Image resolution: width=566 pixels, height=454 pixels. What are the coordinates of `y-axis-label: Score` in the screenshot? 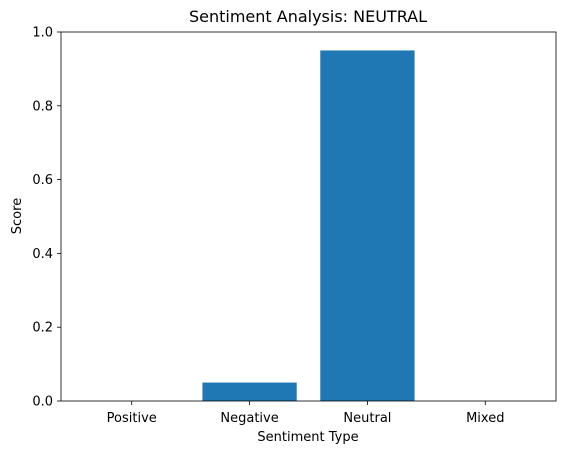 It's located at (17, 216).